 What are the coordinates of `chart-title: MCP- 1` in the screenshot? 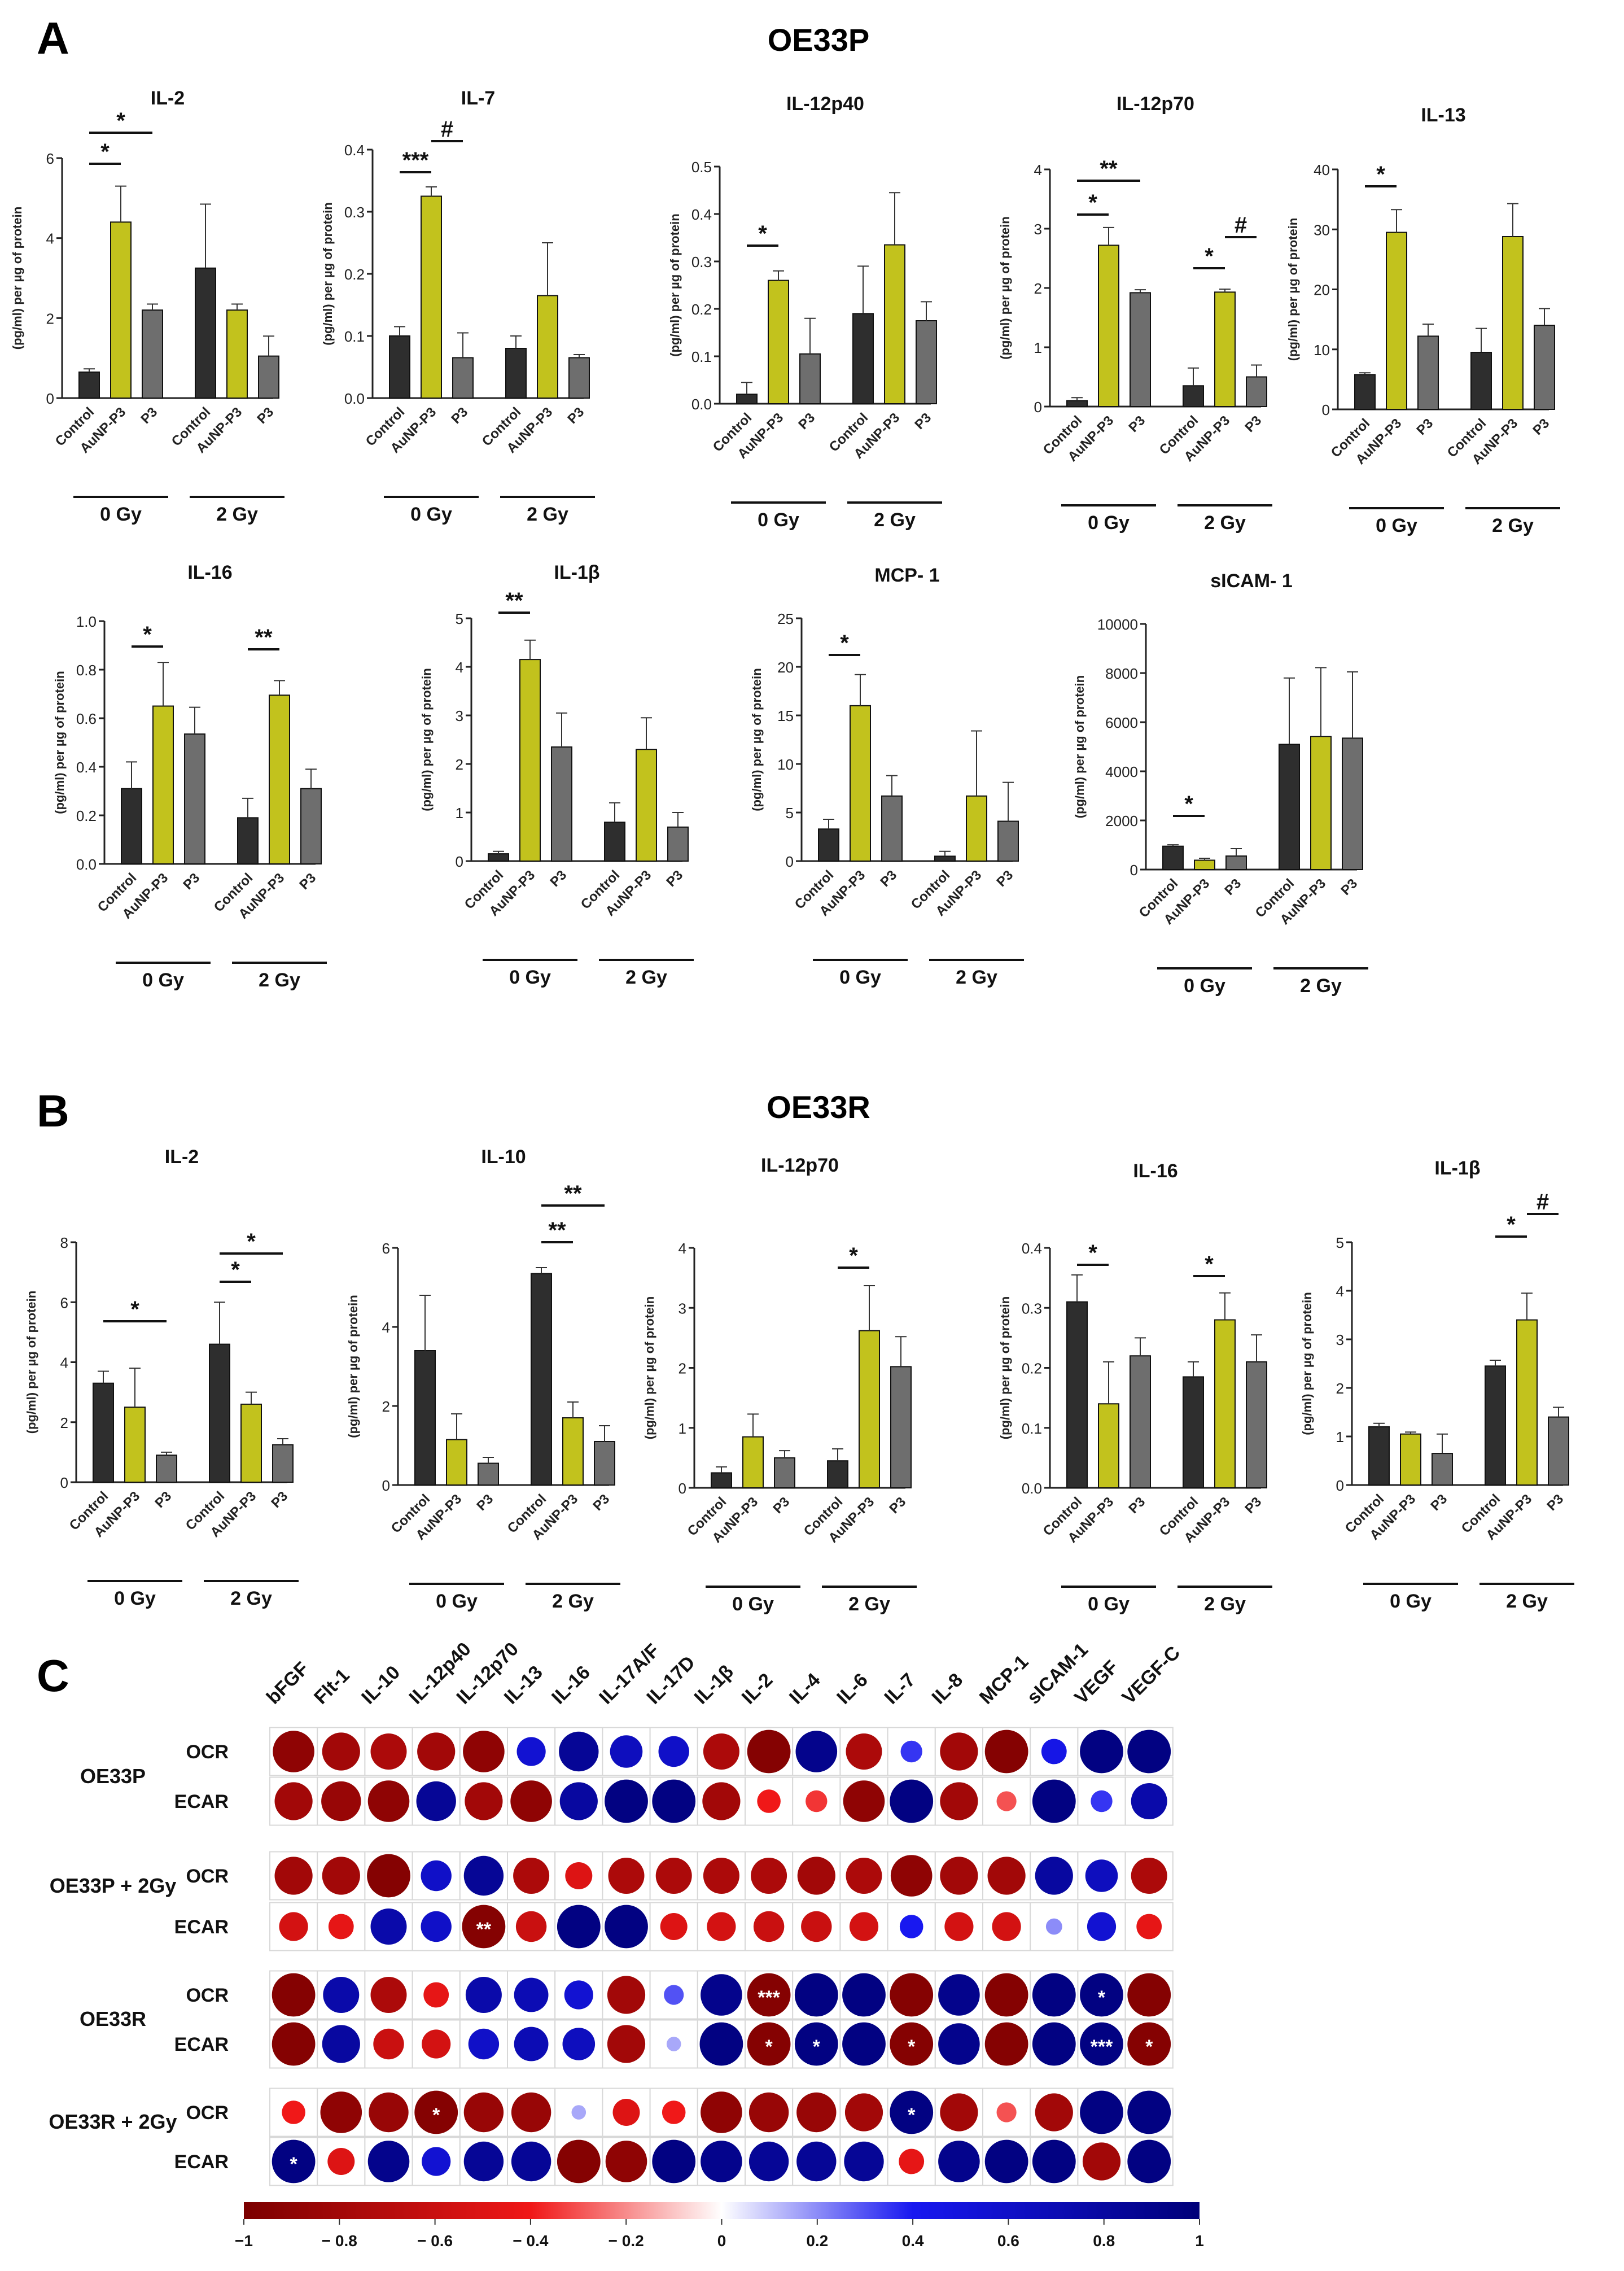 It's located at (906, 575).